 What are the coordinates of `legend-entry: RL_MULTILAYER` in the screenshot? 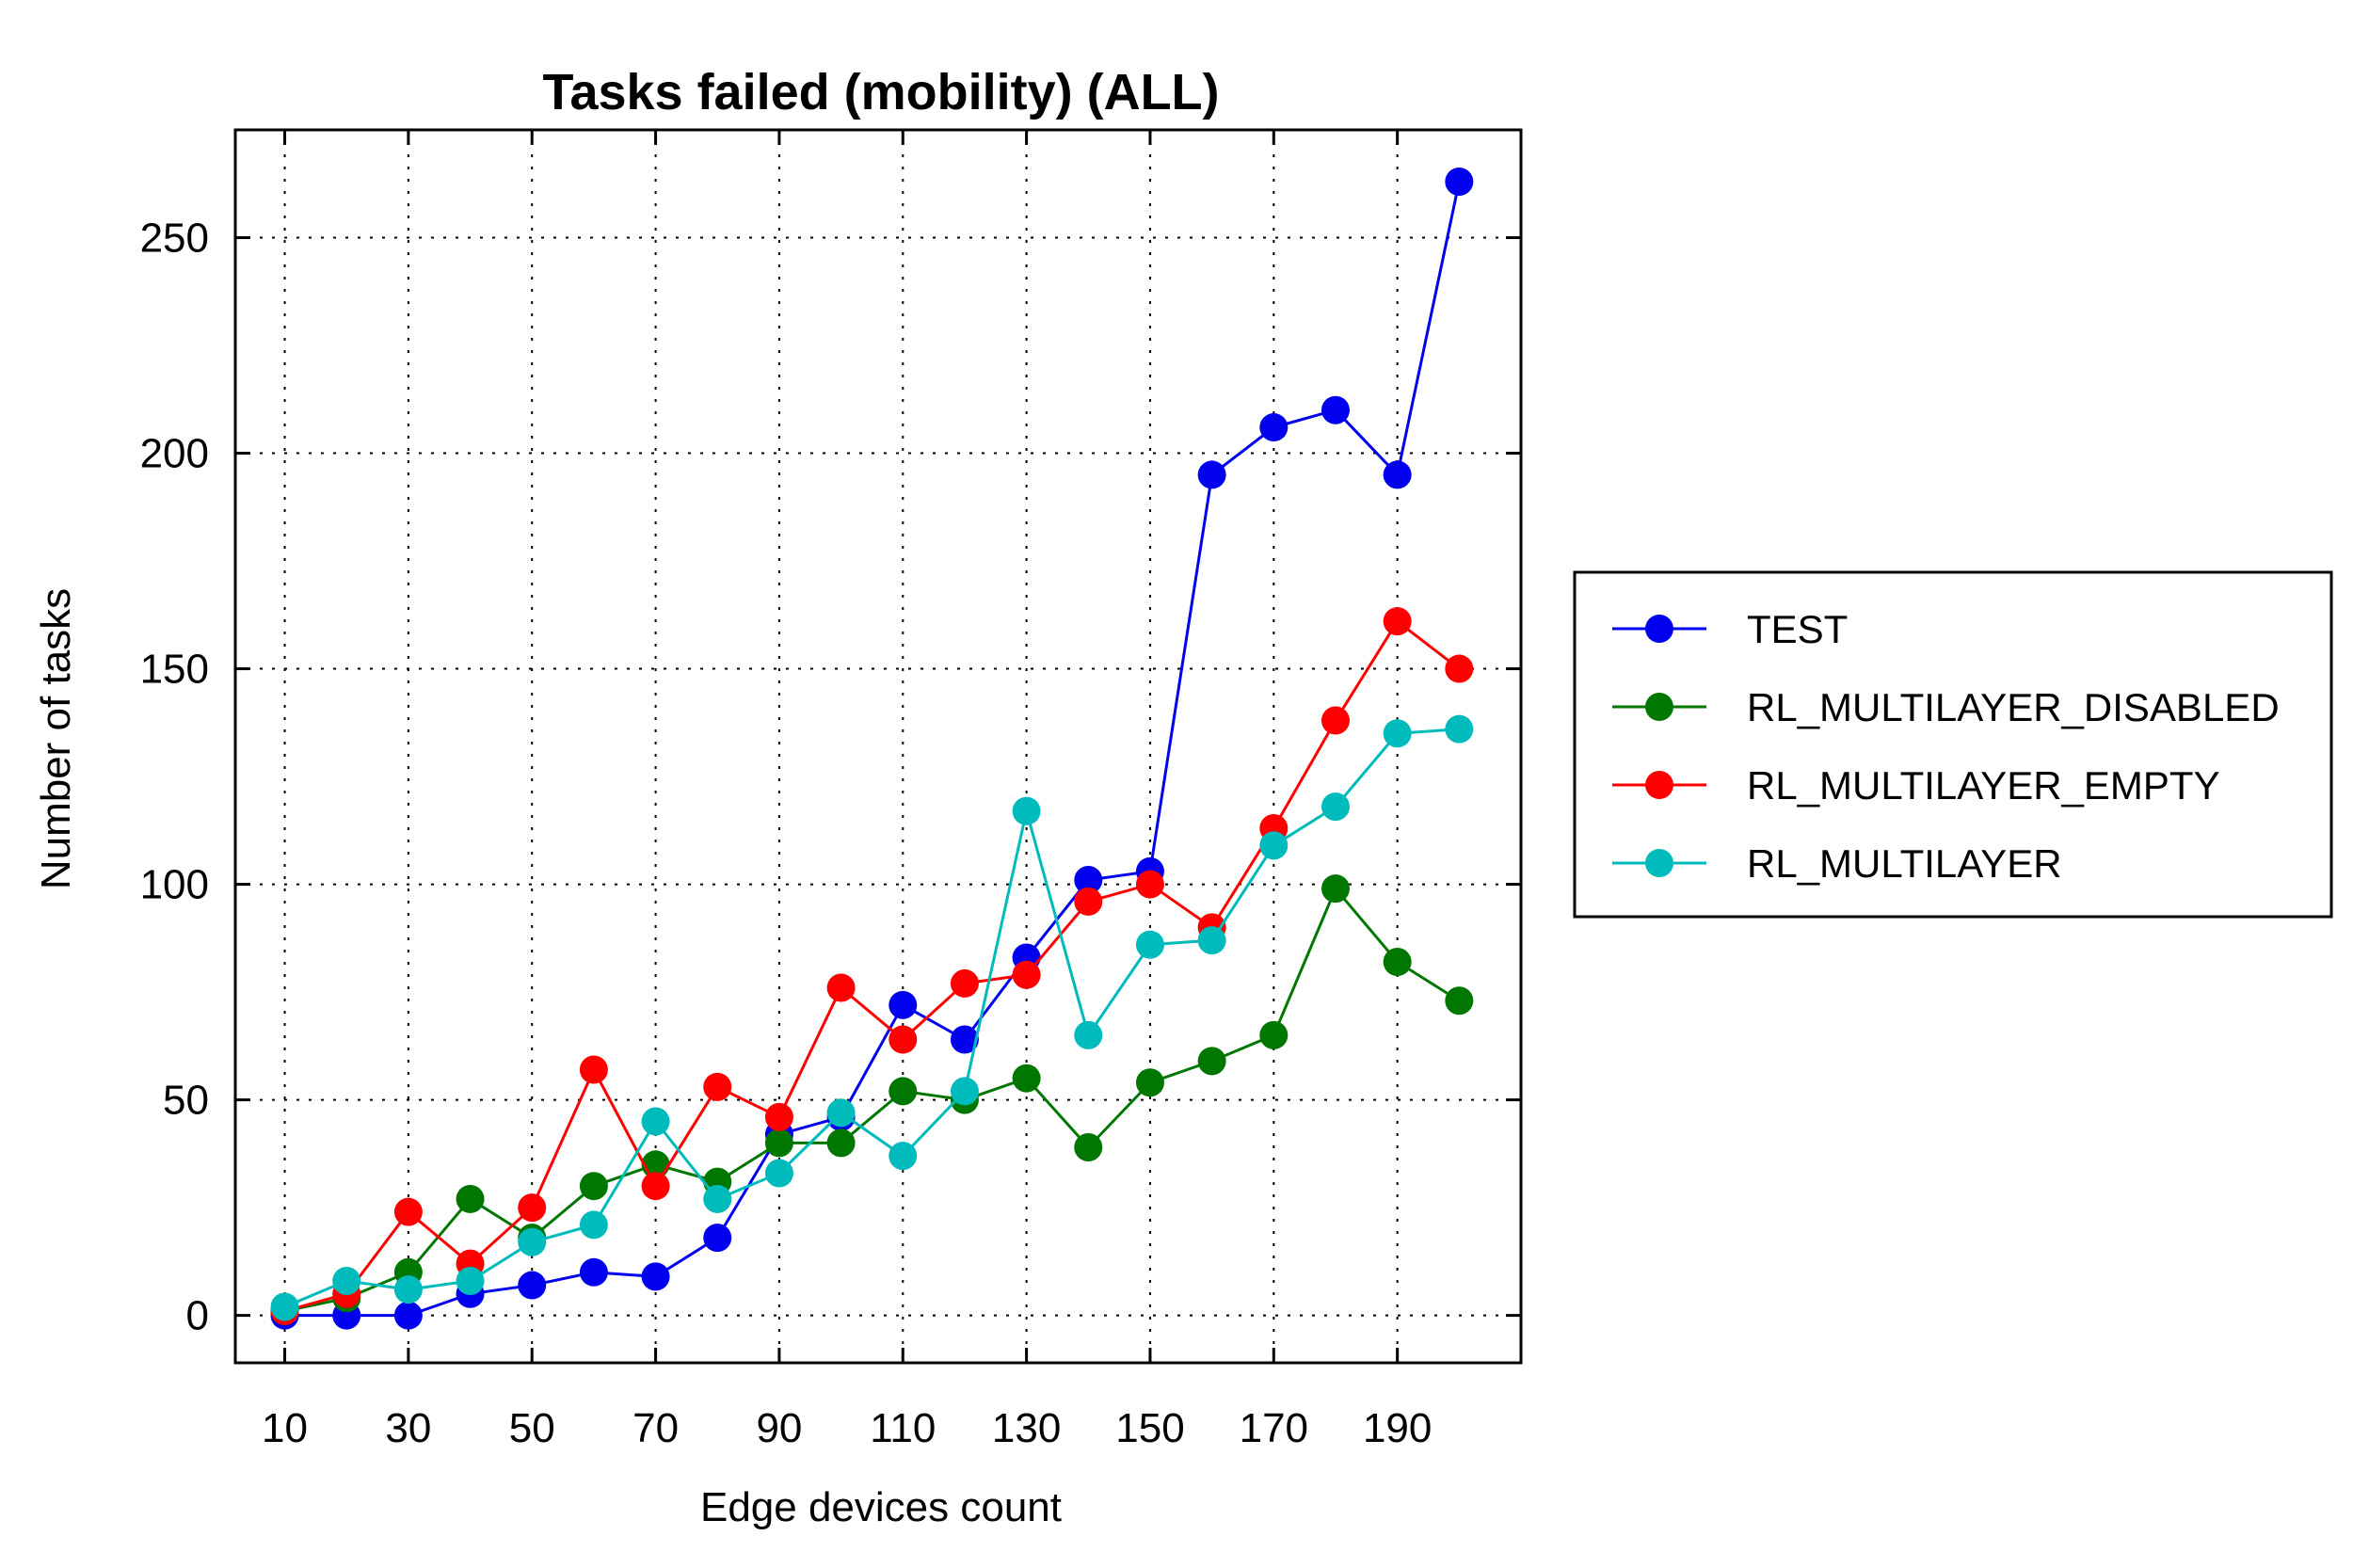 It's located at (1837, 863).